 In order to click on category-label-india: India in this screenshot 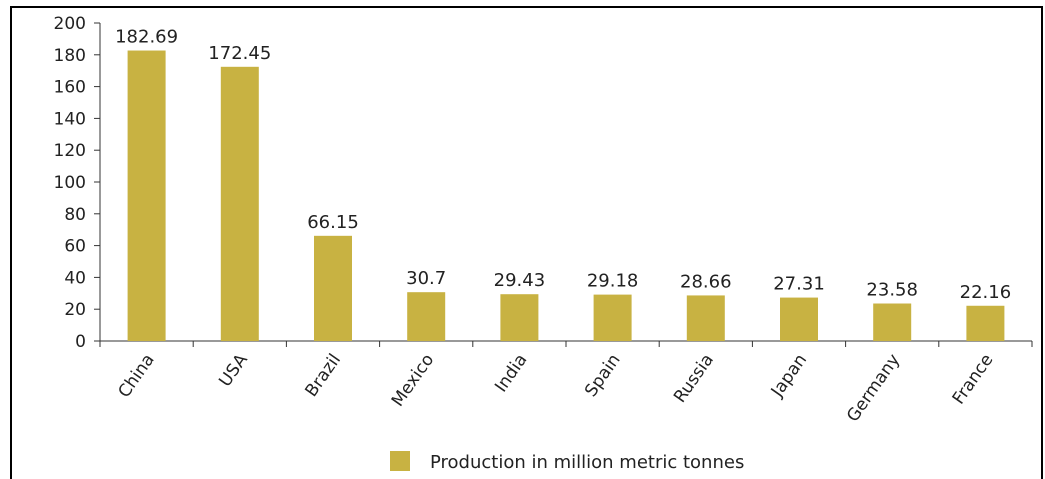, I will do `click(511, 373)`.